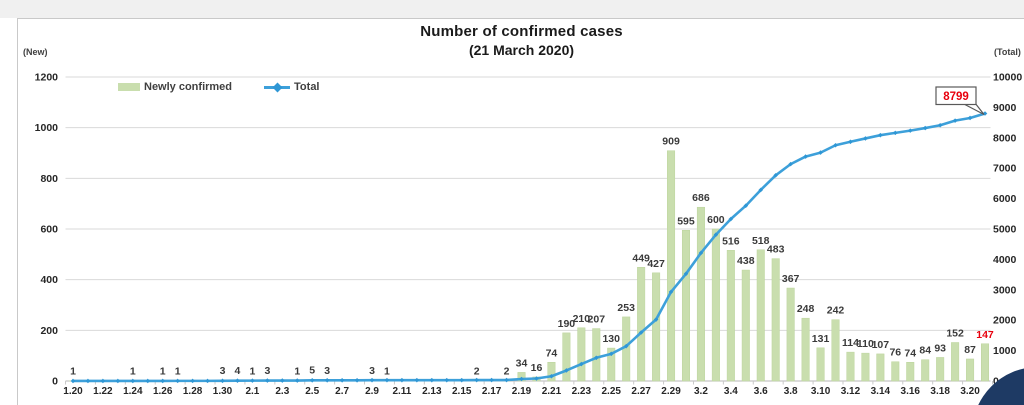 The image size is (1024, 405). What do you see at coordinates (372, 371) in the screenshot?
I see `bar-label-2.9: 3` at bounding box center [372, 371].